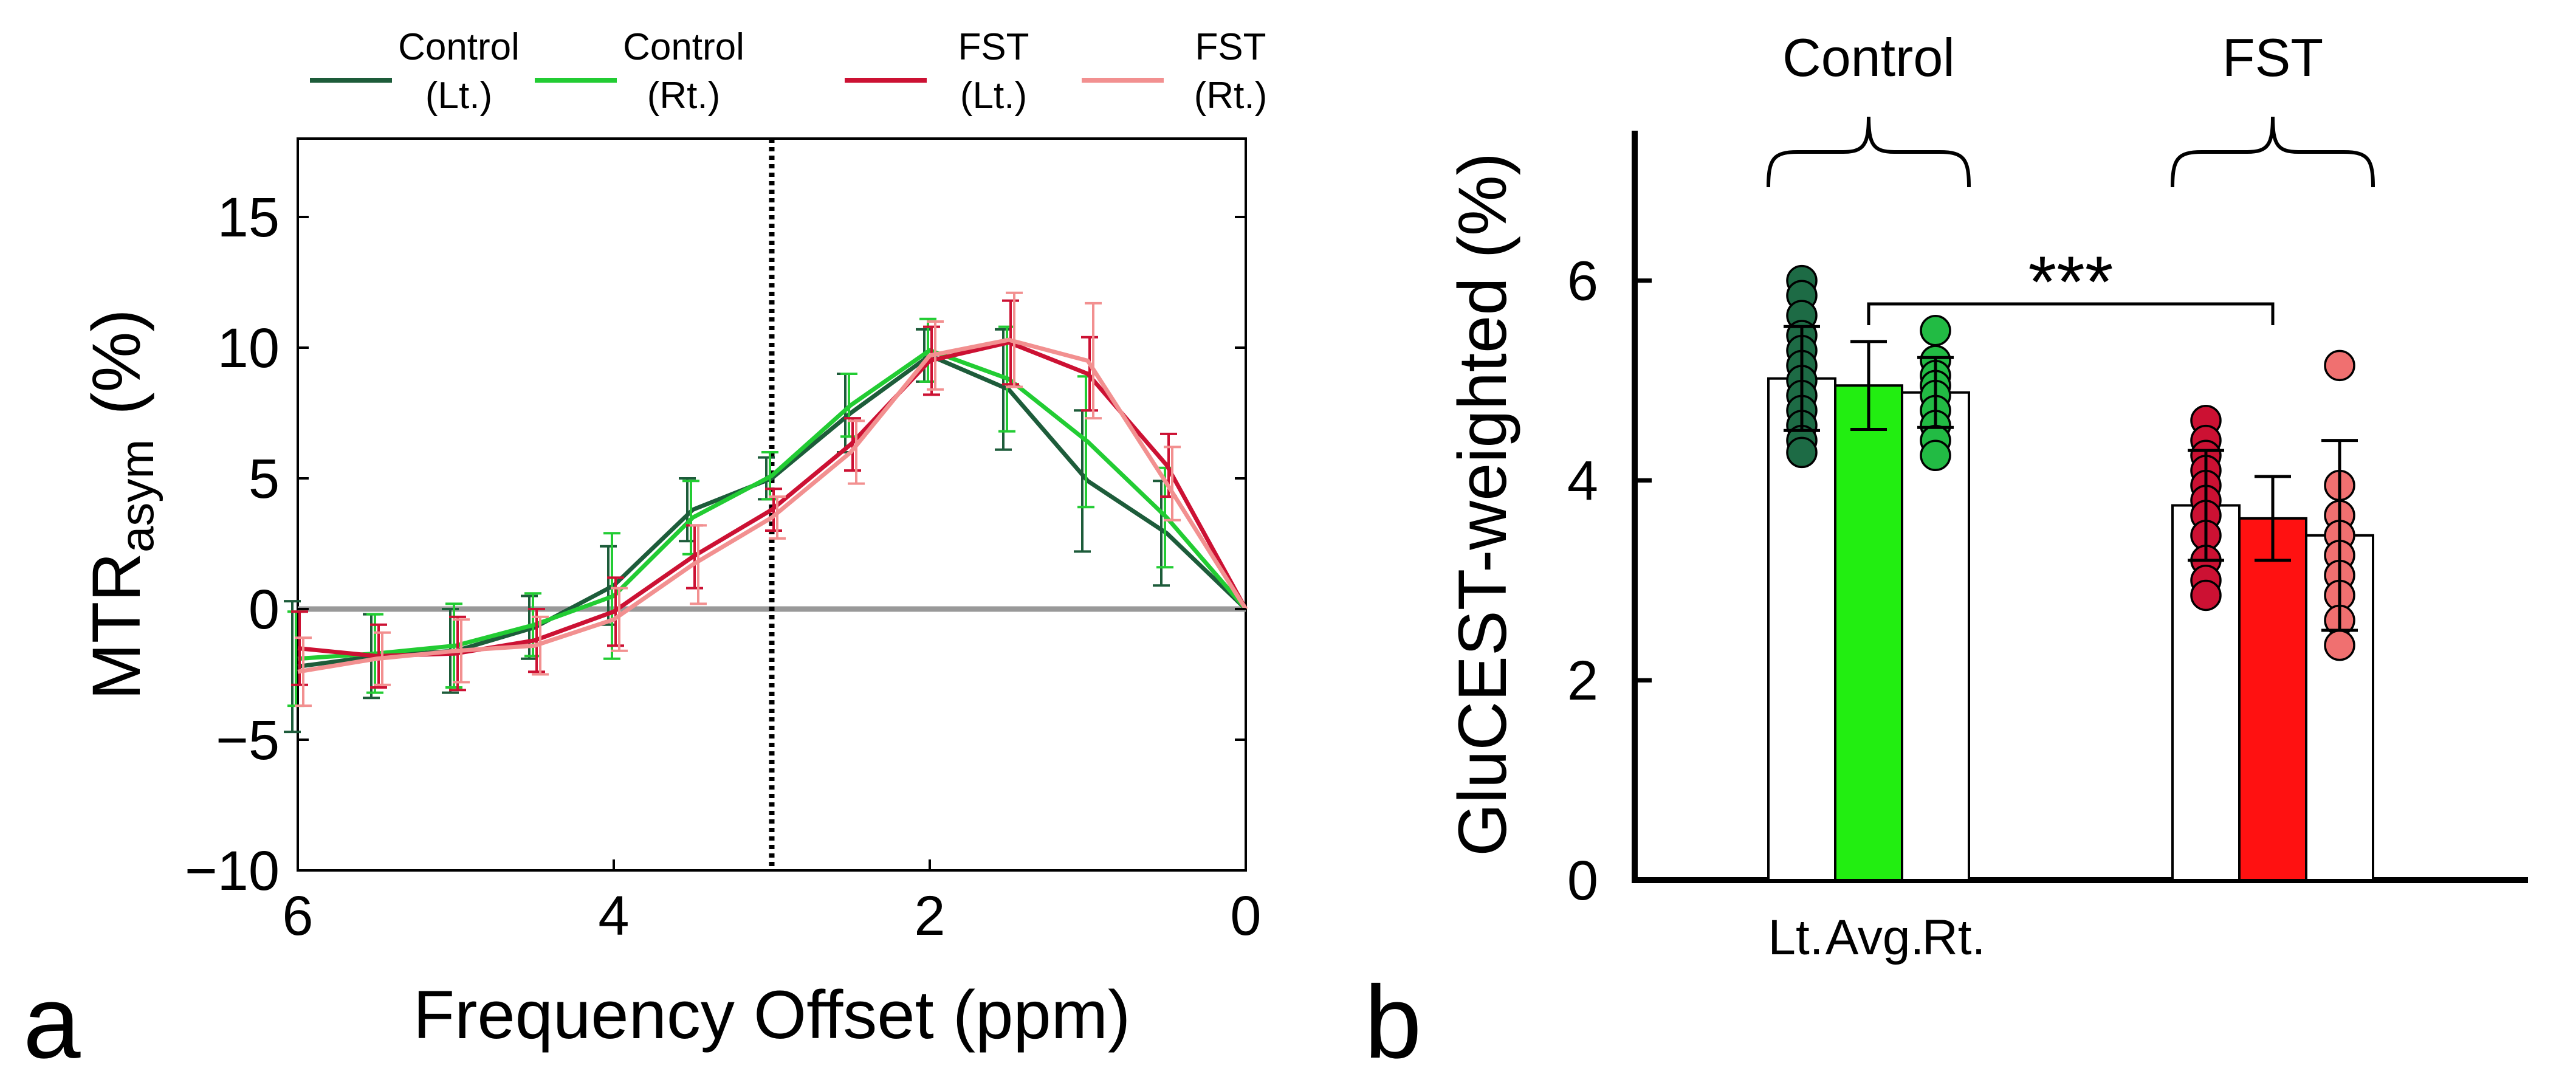 The width and height of the screenshot is (2576, 1088). What do you see at coordinates (136, 496) in the screenshot?
I see `panel-a-y-label-subscript: asym` at bounding box center [136, 496].